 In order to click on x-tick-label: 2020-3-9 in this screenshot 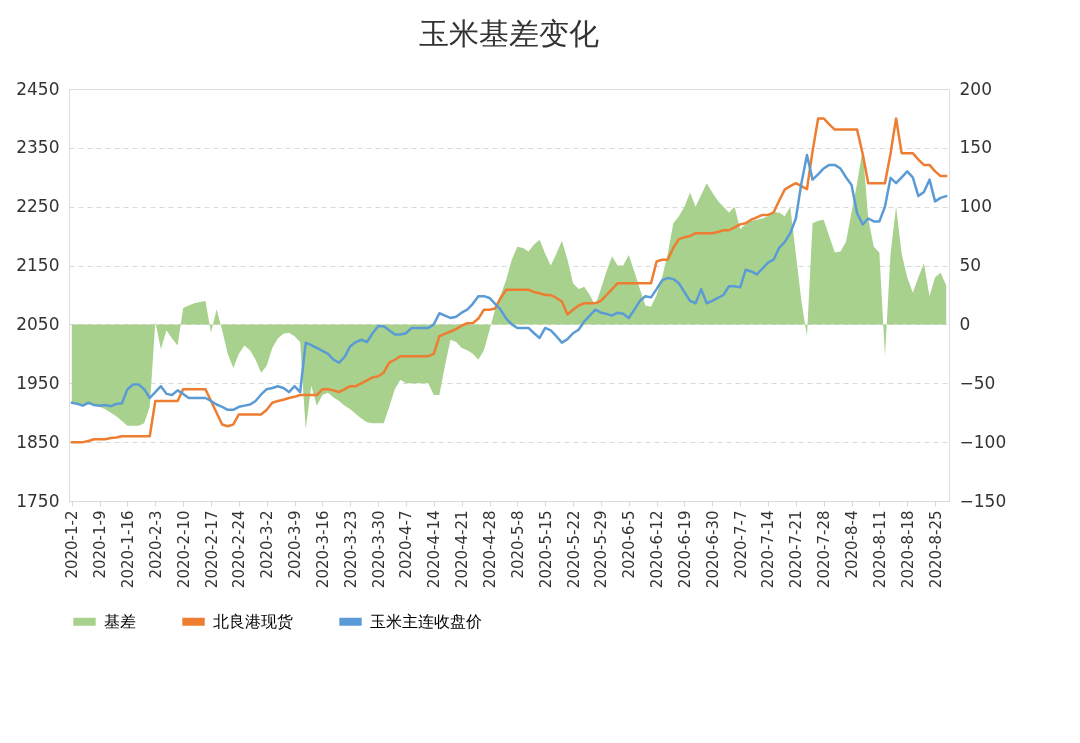, I will do `click(295, 544)`.